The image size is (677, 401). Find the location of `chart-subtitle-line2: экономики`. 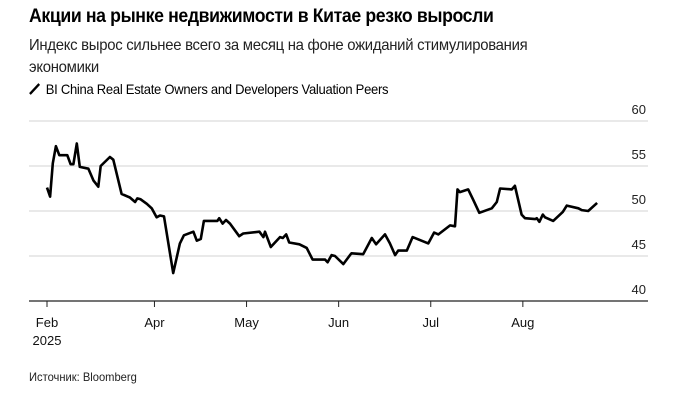

chart-subtitle-line2: экономики is located at coordinates (64, 67).